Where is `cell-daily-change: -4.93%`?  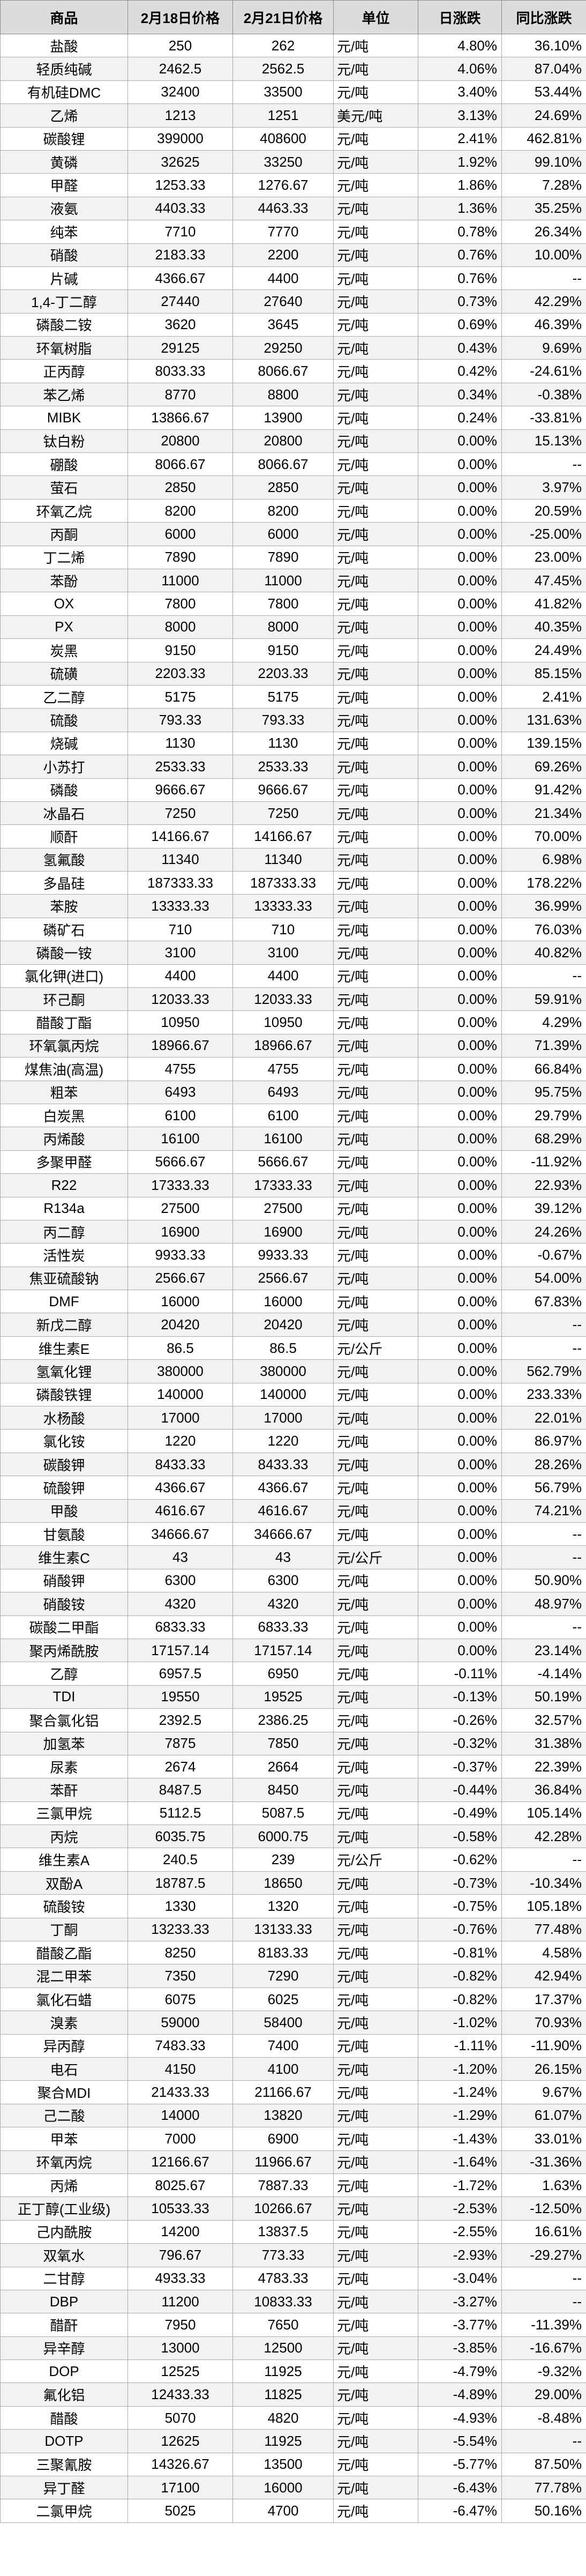 cell-daily-change: -4.93% is located at coordinates (460, 2417).